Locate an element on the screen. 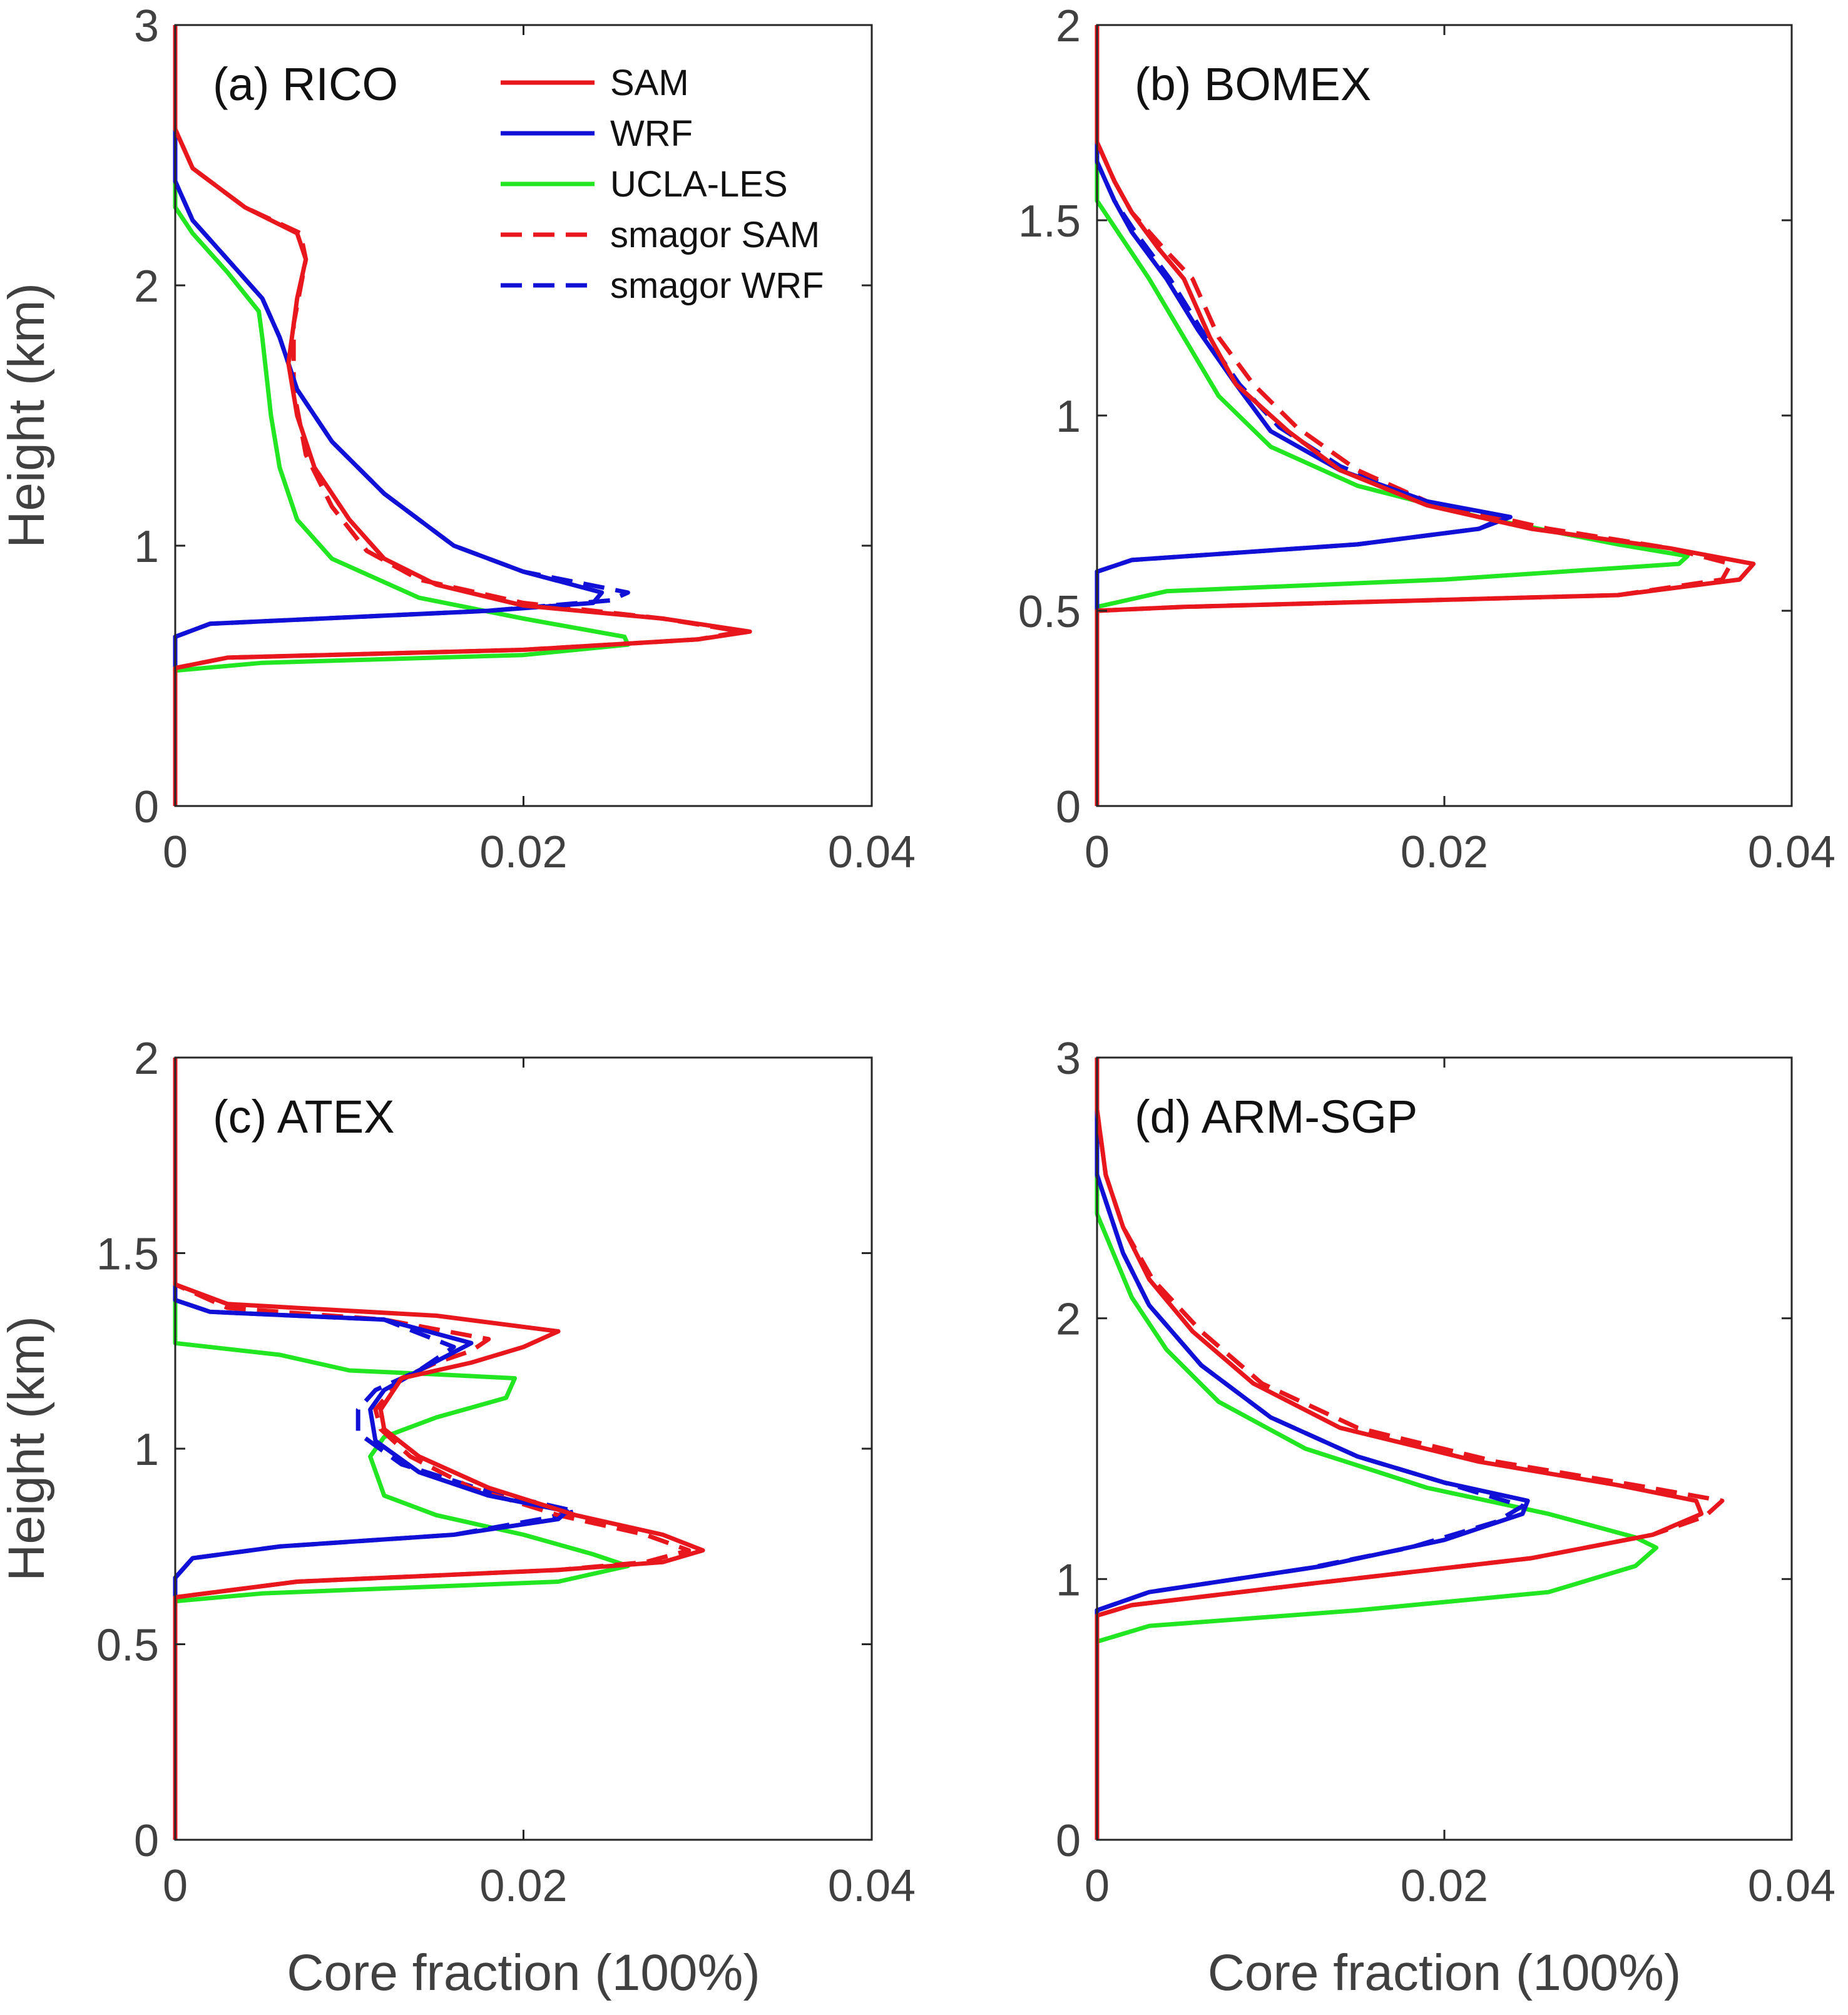 The height and width of the screenshot is (2015, 1848). legend-entry: WRF is located at coordinates (597, 133).